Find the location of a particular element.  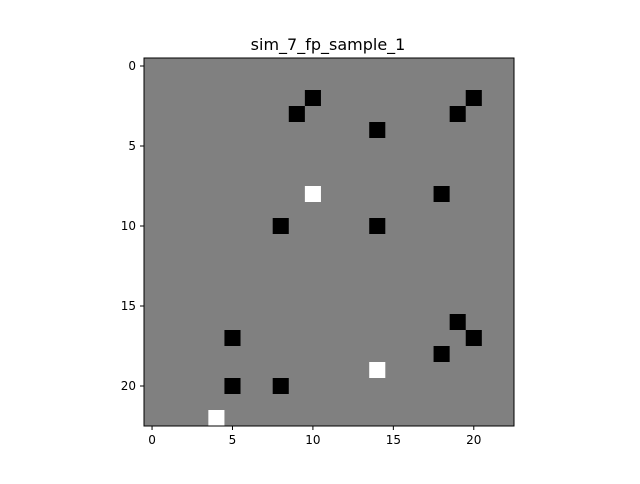

y-tick-label: 20 is located at coordinates (128, 386).